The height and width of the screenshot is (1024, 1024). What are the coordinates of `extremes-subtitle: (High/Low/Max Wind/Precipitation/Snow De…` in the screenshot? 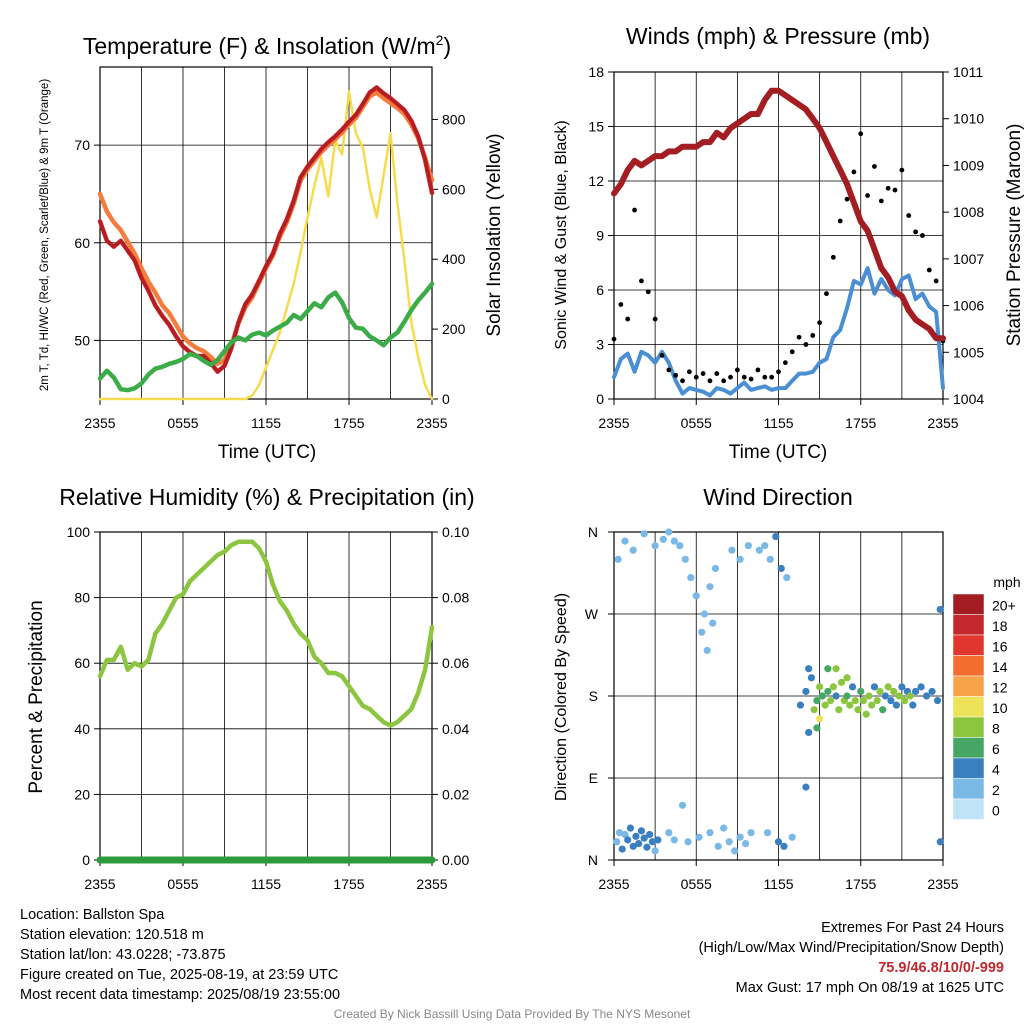 It's located at (851, 948).